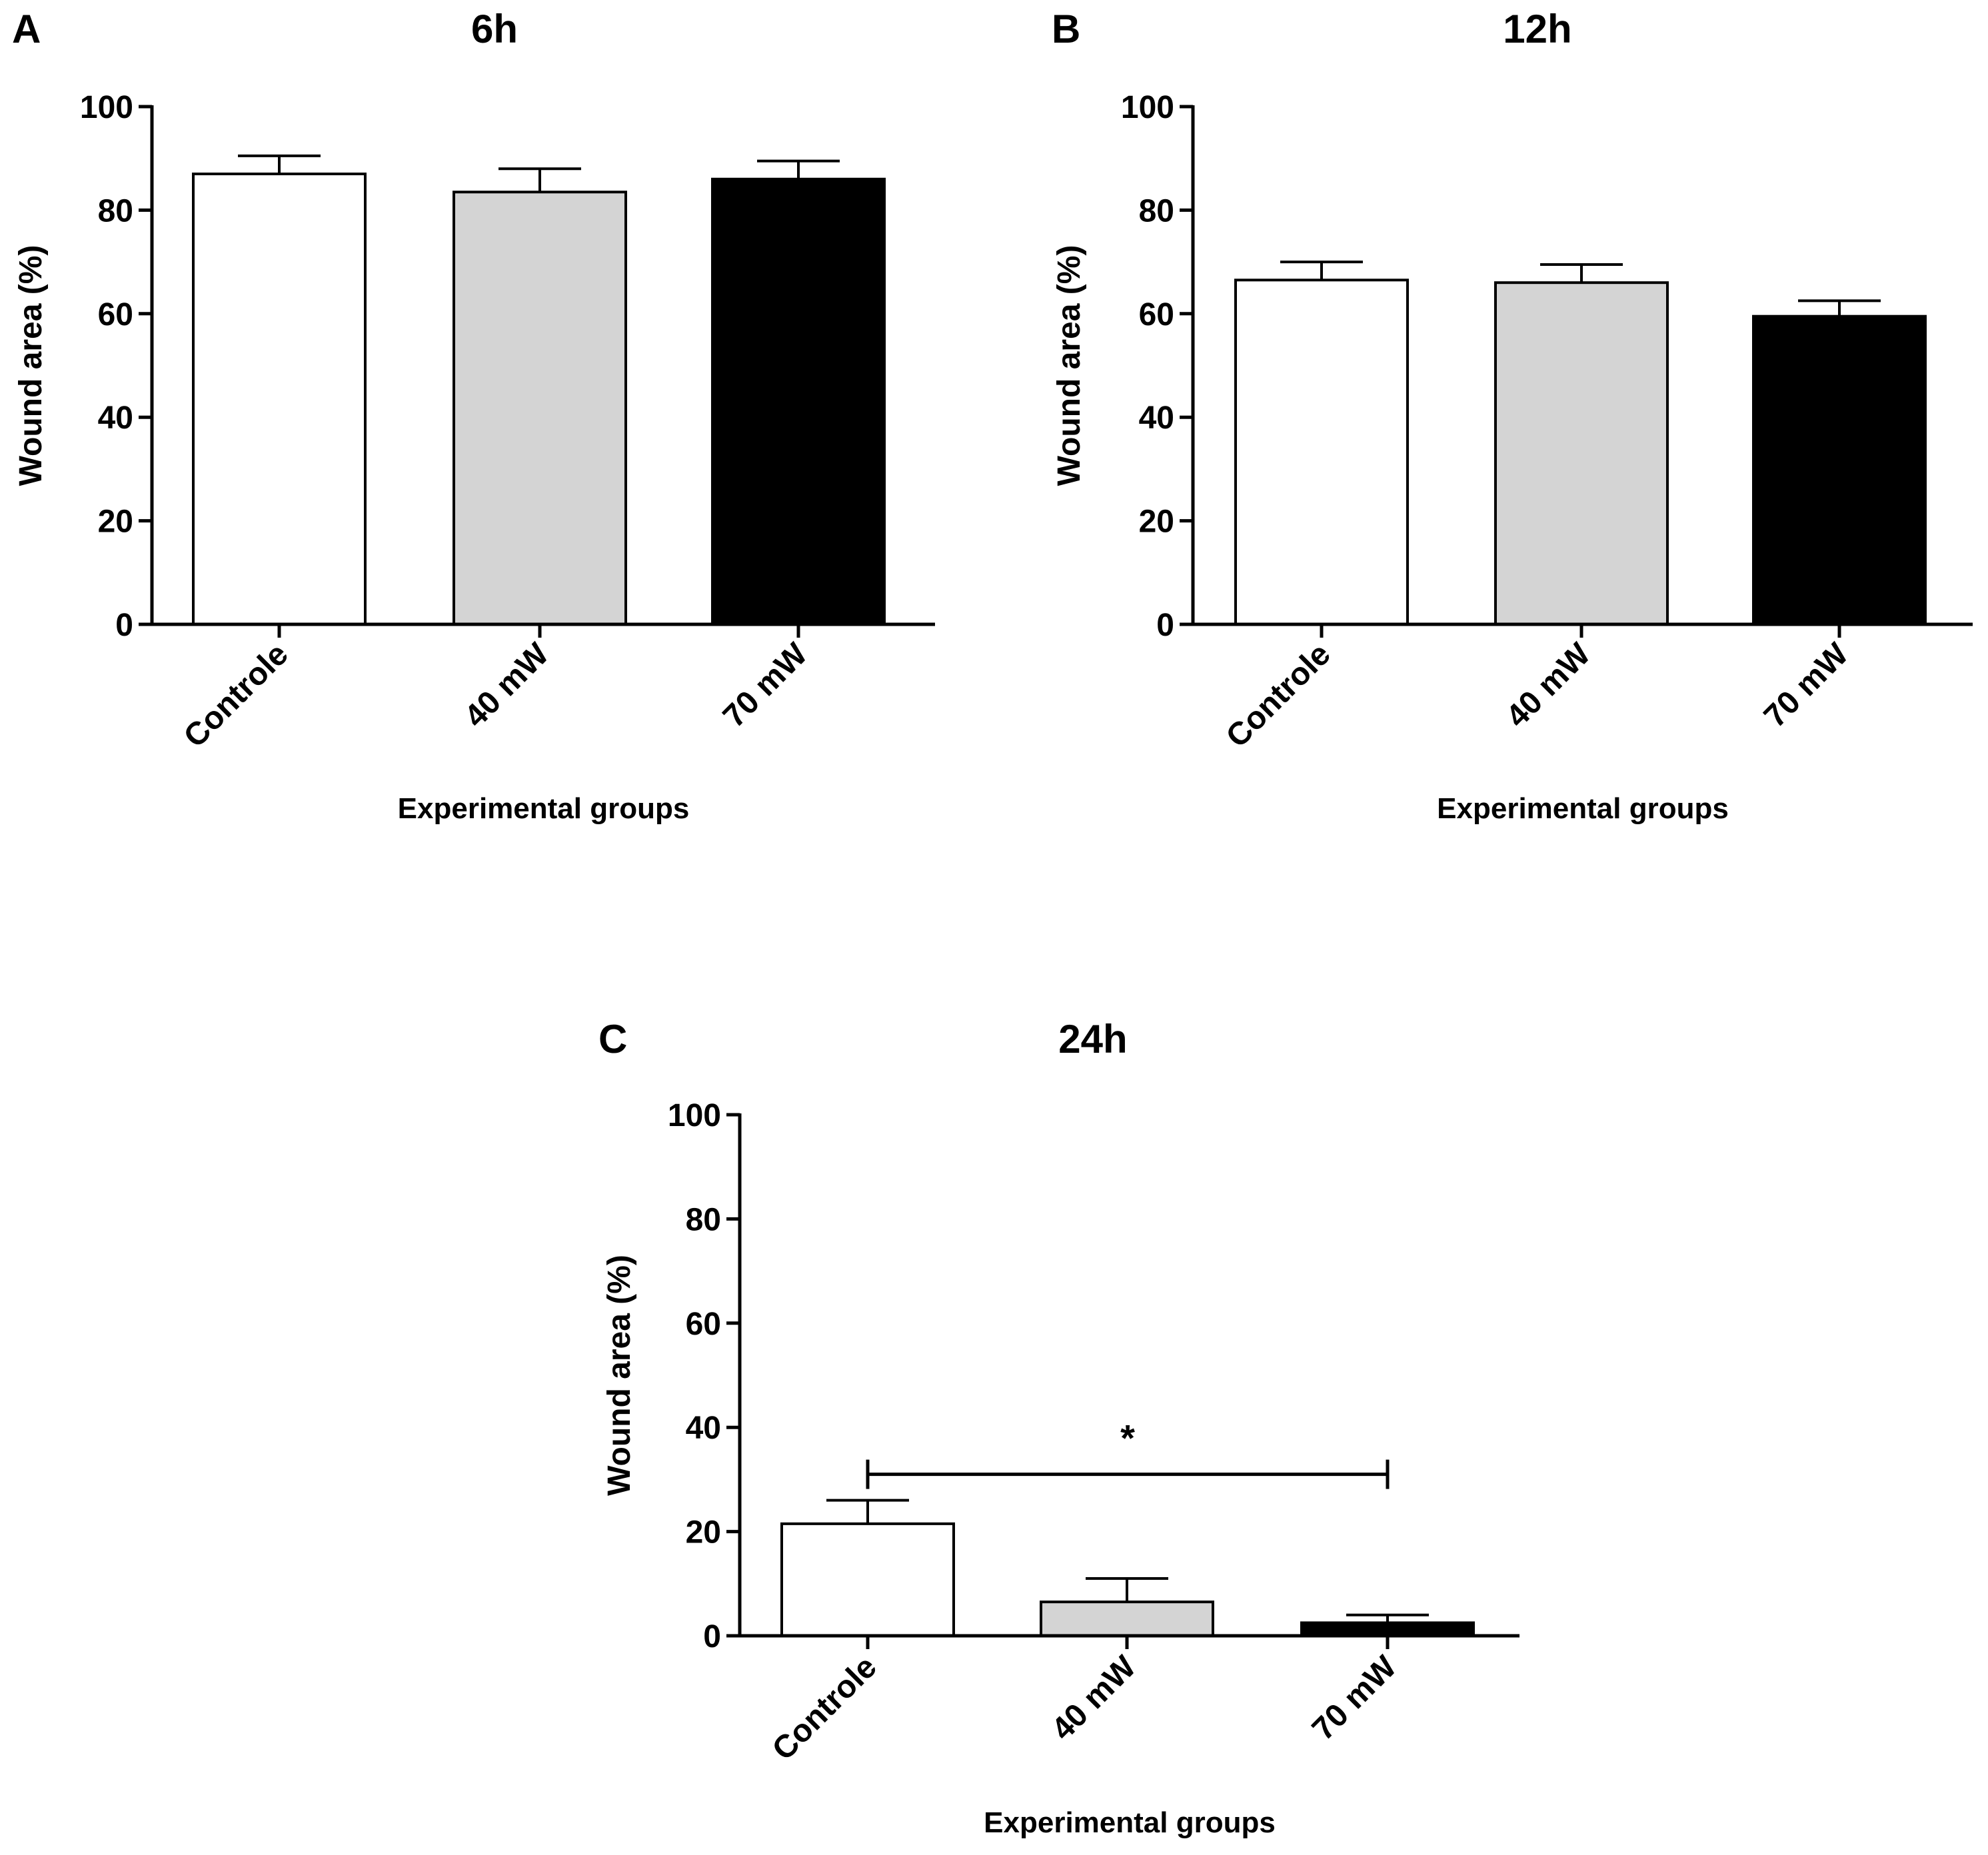 This screenshot has height=1855, width=1988. What do you see at coordinates (612, 1039) in the screenshot?
I see `panel-letter: C` at bounding box center [612, 1039].